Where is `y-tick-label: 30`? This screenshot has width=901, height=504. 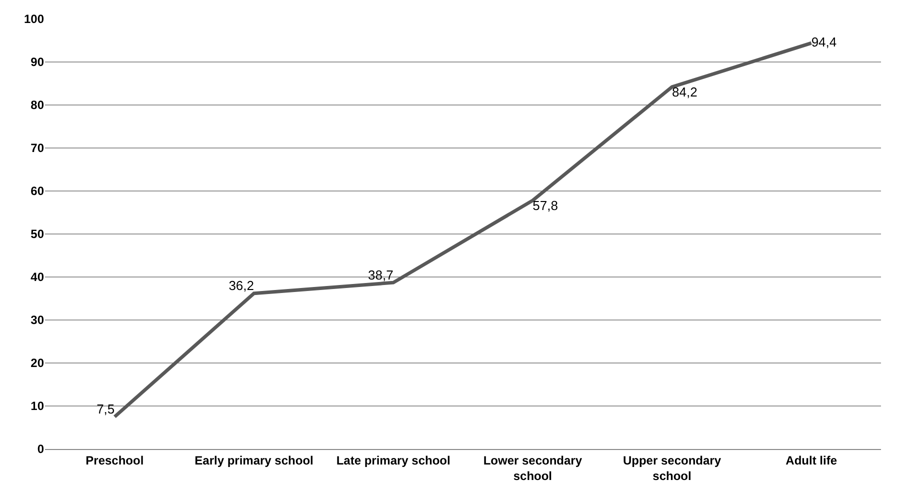
y-tick-label: 30 is located at coordinates (37, 320).